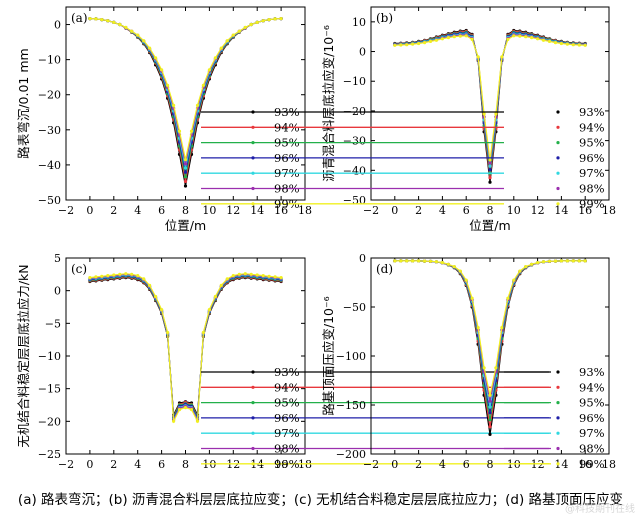 This screenshot has height=515, width=641. I want to click on series-line-97pct, so click(490, 100).